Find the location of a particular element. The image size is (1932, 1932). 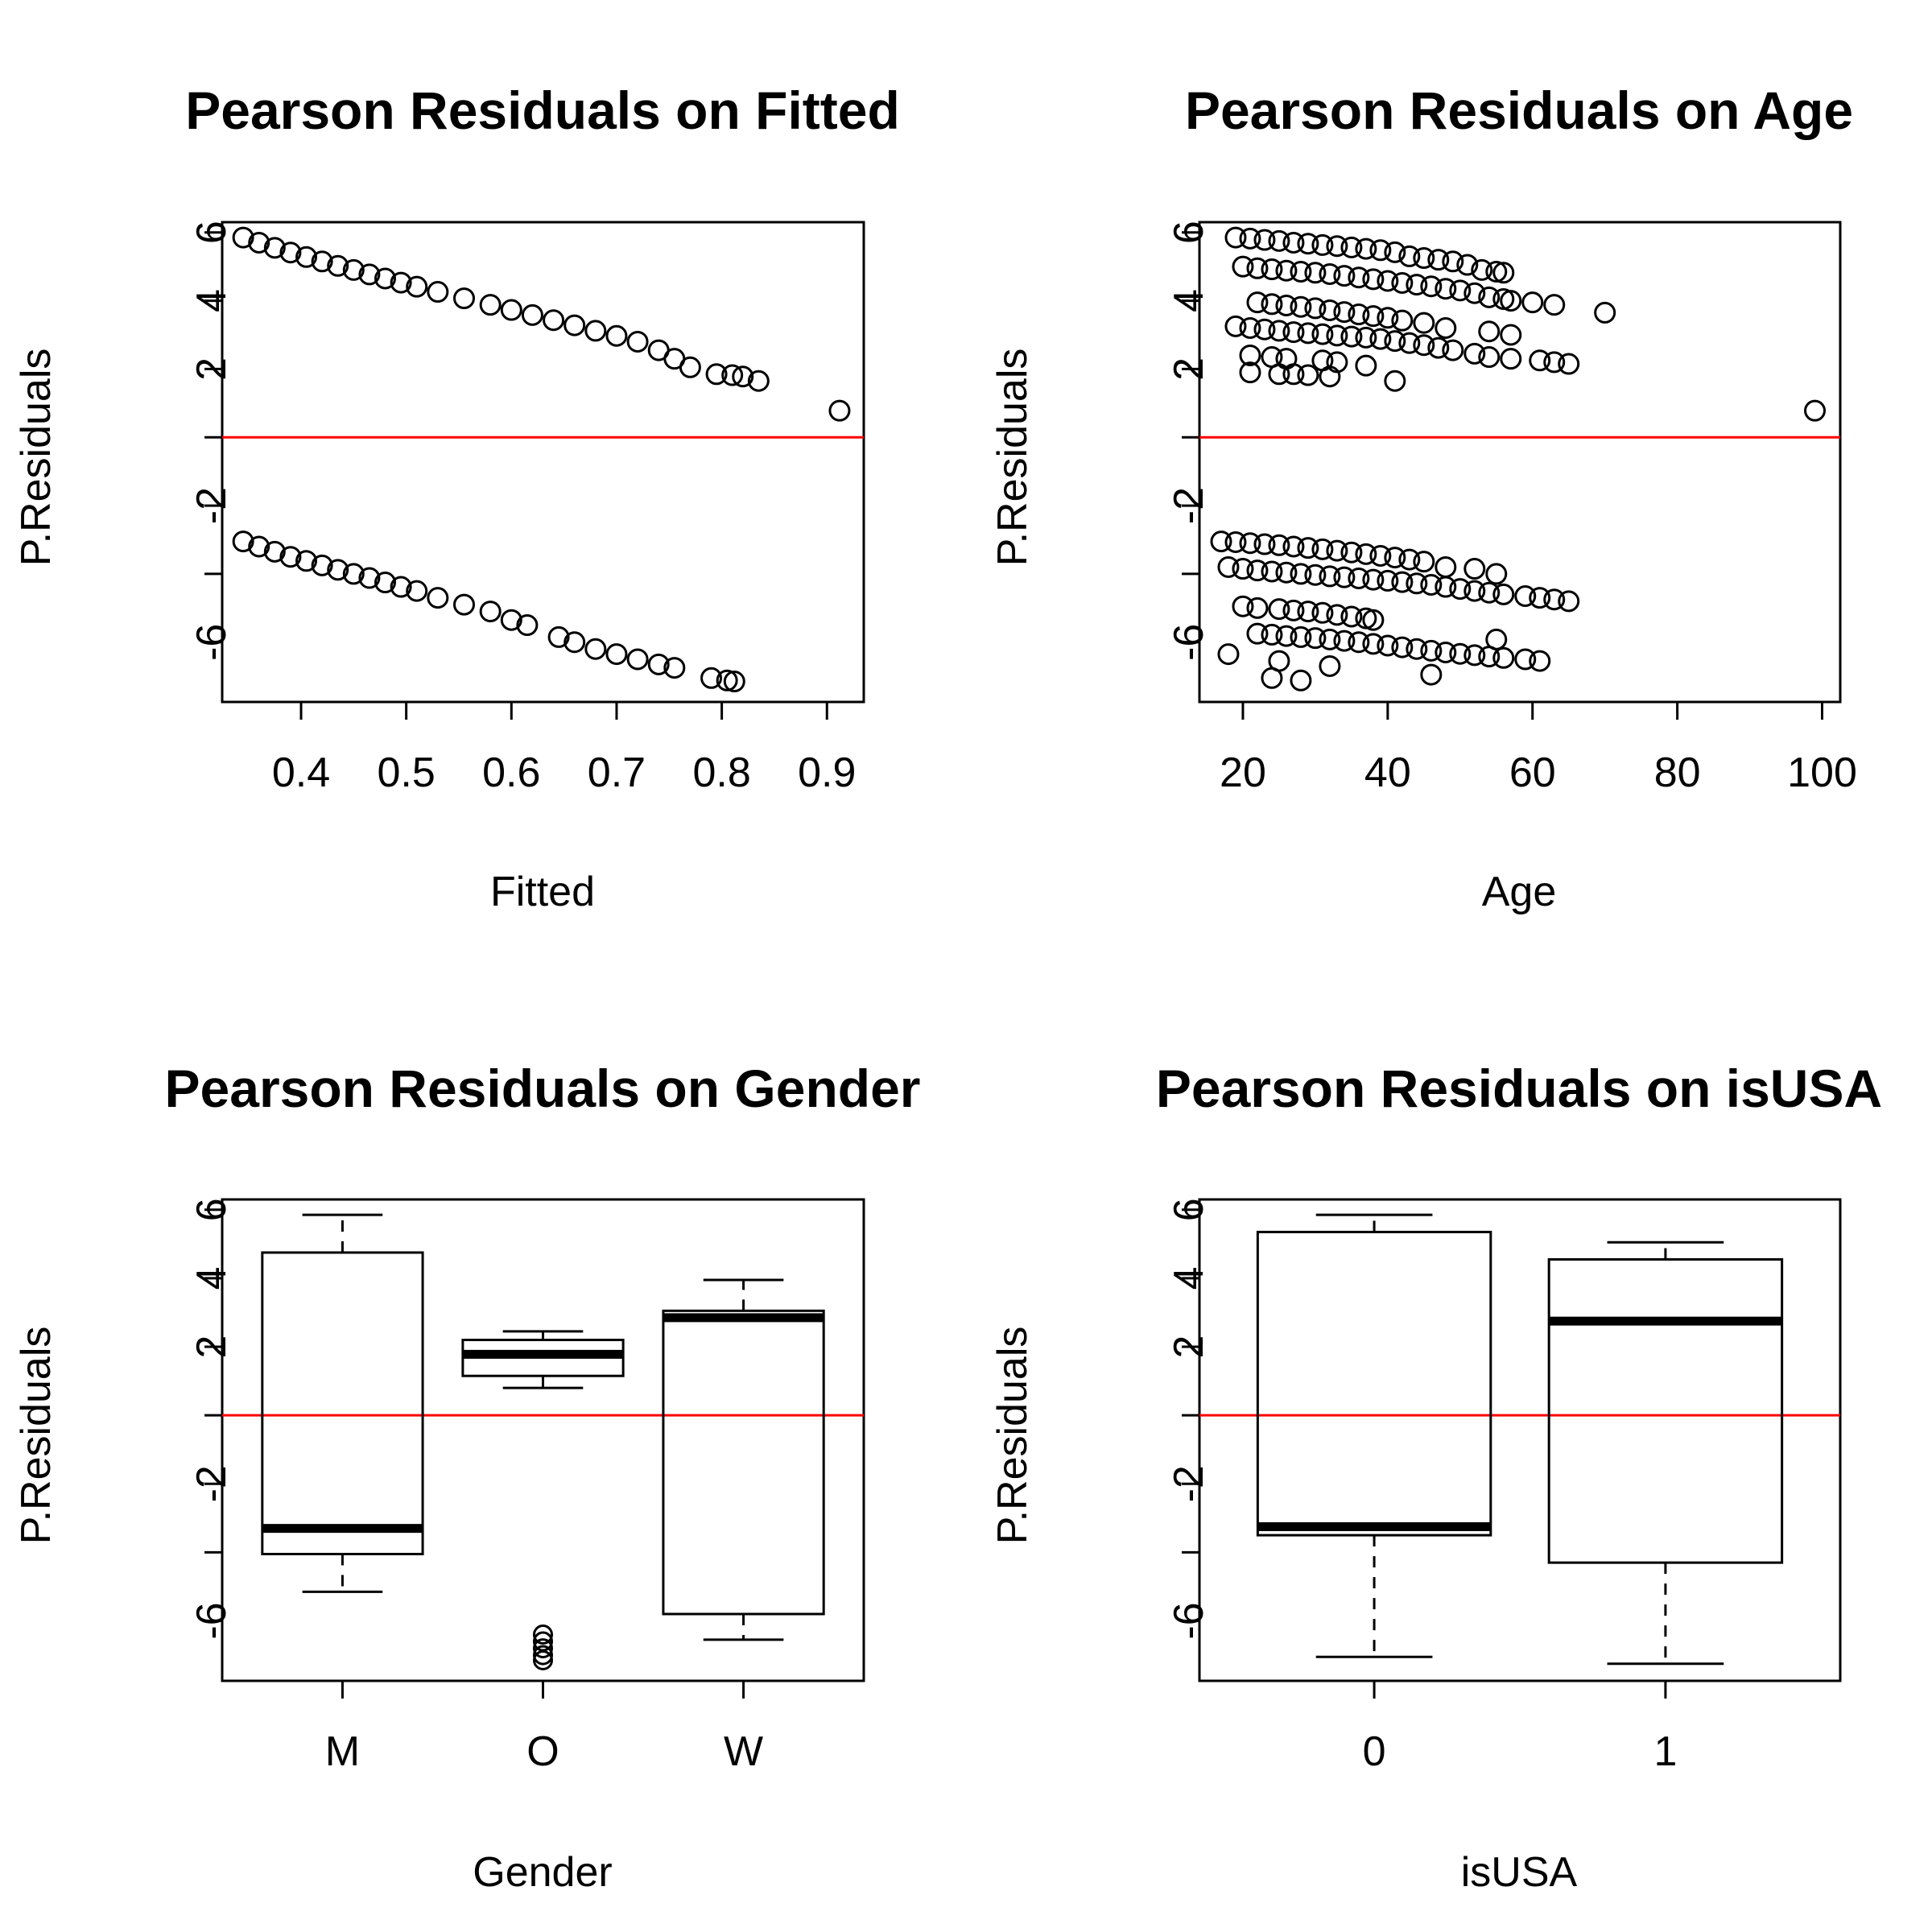

panel-age-xtick-label: 60 is located at coordinates (1532, 772).